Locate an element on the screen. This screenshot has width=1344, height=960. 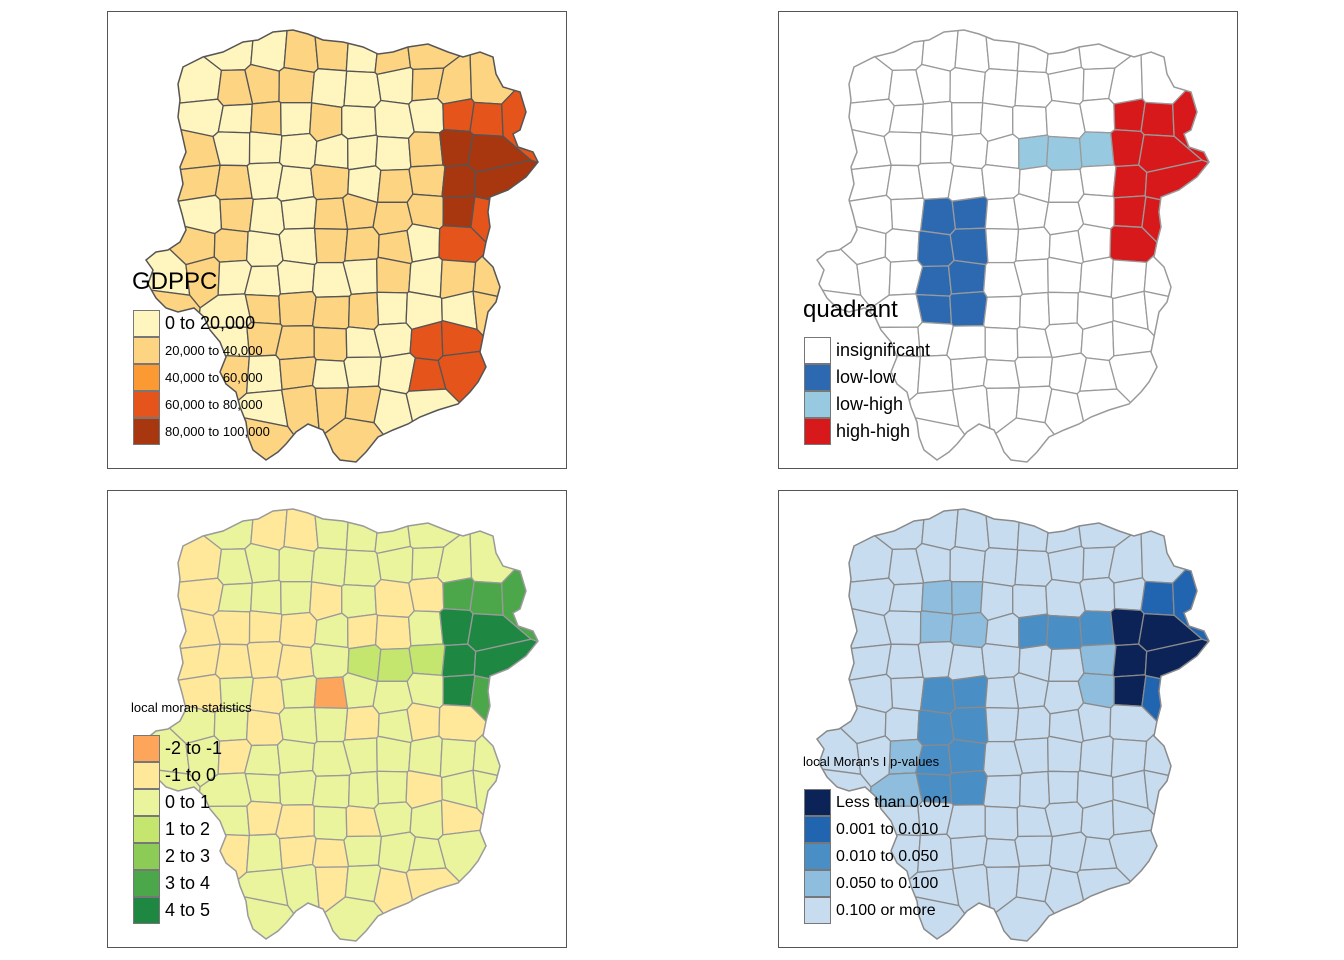
legend-label: 40,000 to 60,000 is located at coordinates (214, 377).